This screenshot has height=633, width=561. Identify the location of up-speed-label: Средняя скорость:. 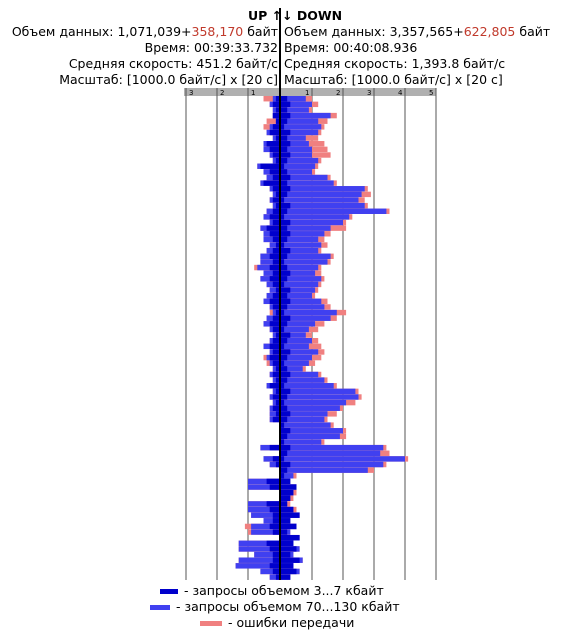
(130, 63).